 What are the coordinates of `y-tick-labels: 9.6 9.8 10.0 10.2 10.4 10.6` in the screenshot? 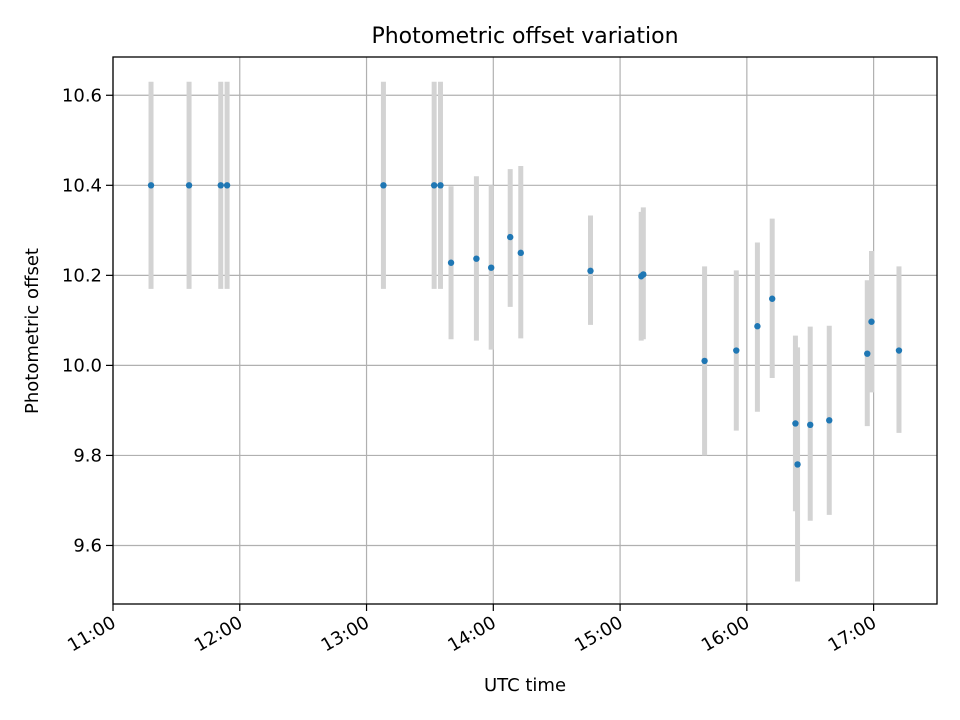 It's located at (82, 320).